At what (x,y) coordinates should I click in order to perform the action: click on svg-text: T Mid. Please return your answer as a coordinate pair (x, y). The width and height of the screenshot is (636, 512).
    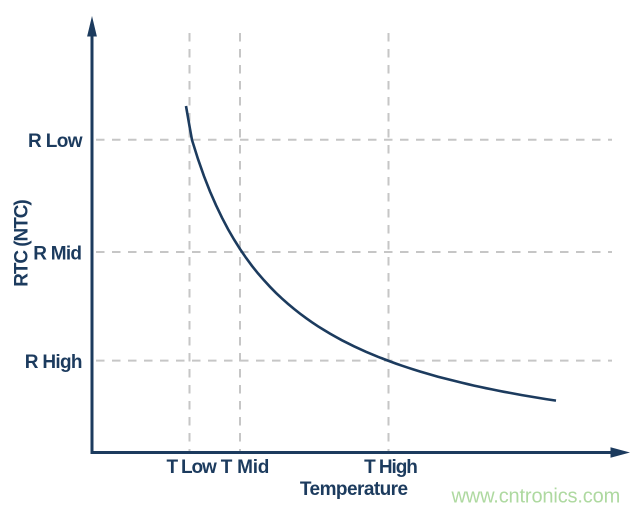
    Looking at the image, I should click on (245, 467).